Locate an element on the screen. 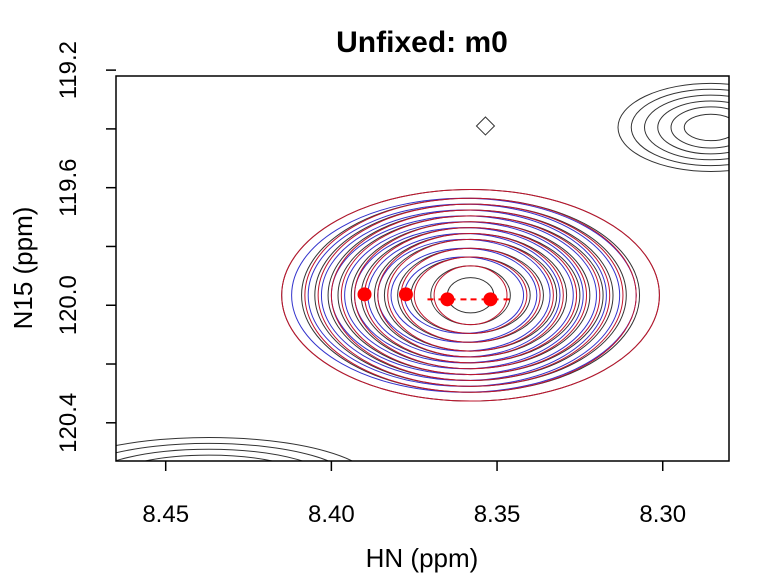 The width and height of the screenshot is (768, 576). y-axis: 119.2 119.6 120.0 120.4 is located at coordinates (85, 247).